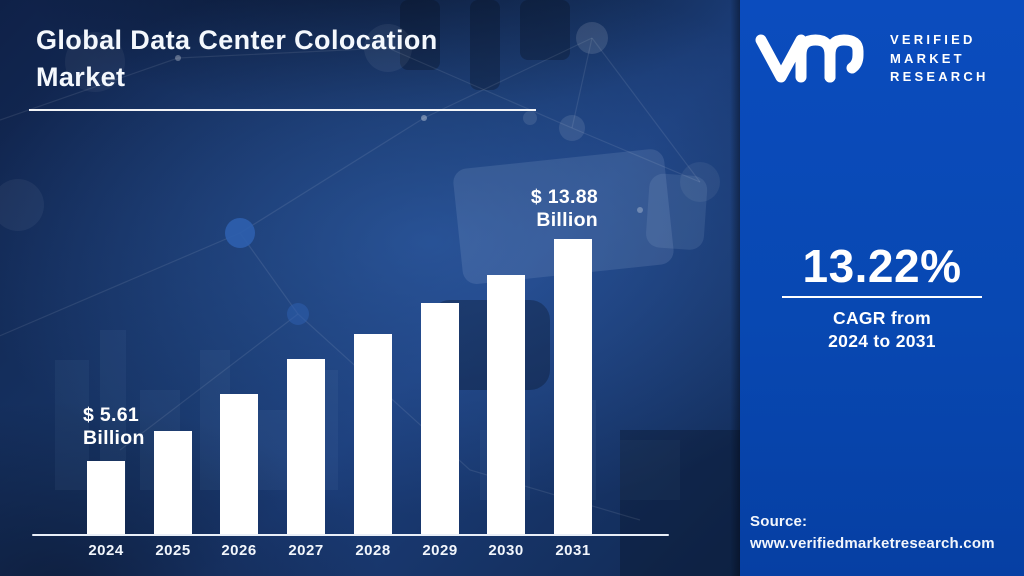 This screenshot has width=1024, height=576. Describe the element at coordinates (440, 550) in the screenshot. I see `x-tick-2029: 2029` at that location.